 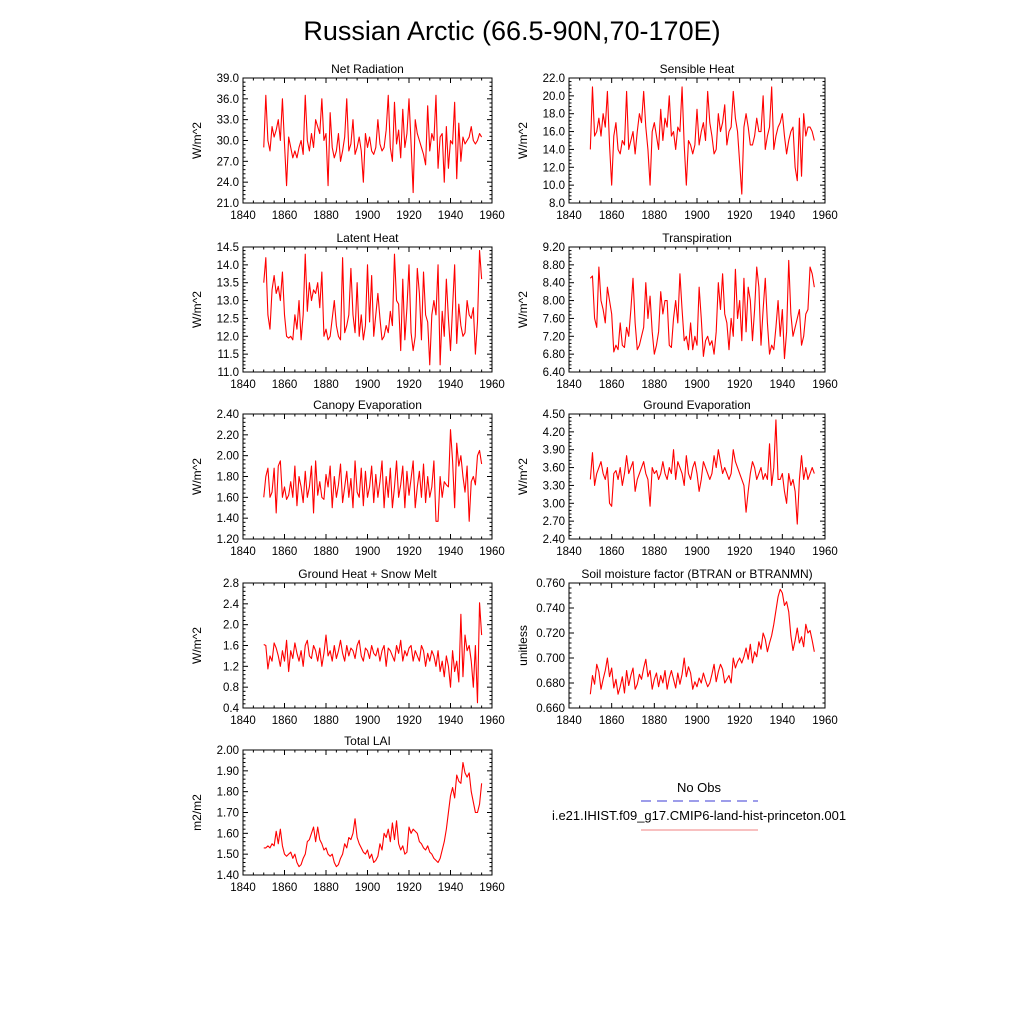 What do you see at coordinates (228, 248) in the screenshot?
I see `y-tick-label: 14.5` at bounding box center [228, 248].